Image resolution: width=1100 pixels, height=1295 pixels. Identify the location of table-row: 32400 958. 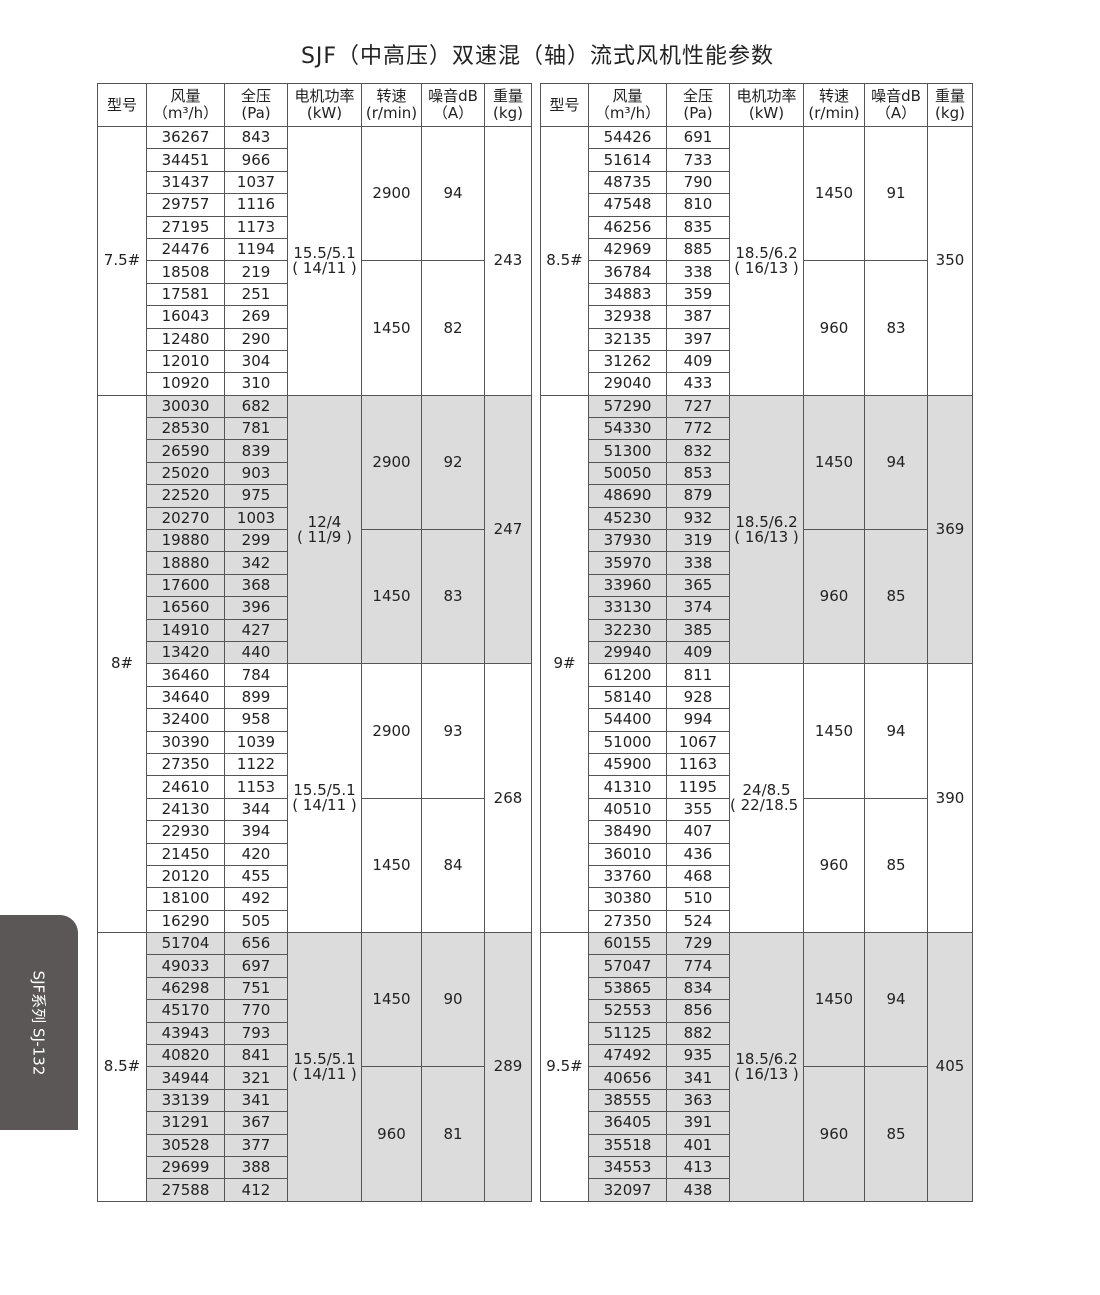
(315, 720).